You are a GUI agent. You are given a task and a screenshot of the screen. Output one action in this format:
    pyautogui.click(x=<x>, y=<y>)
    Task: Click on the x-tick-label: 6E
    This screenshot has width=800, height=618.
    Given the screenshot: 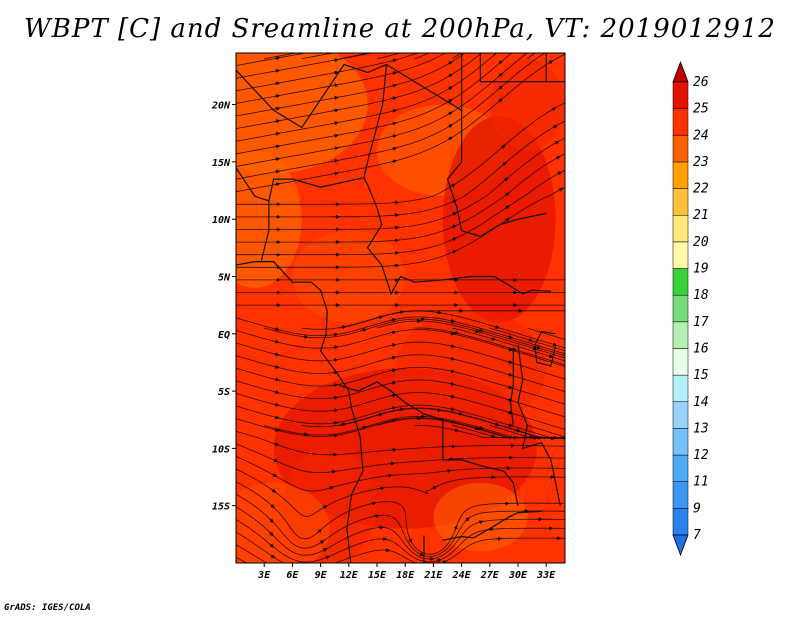 What is the action you would take?
    pyautogui.click(x=292, y=575)
    